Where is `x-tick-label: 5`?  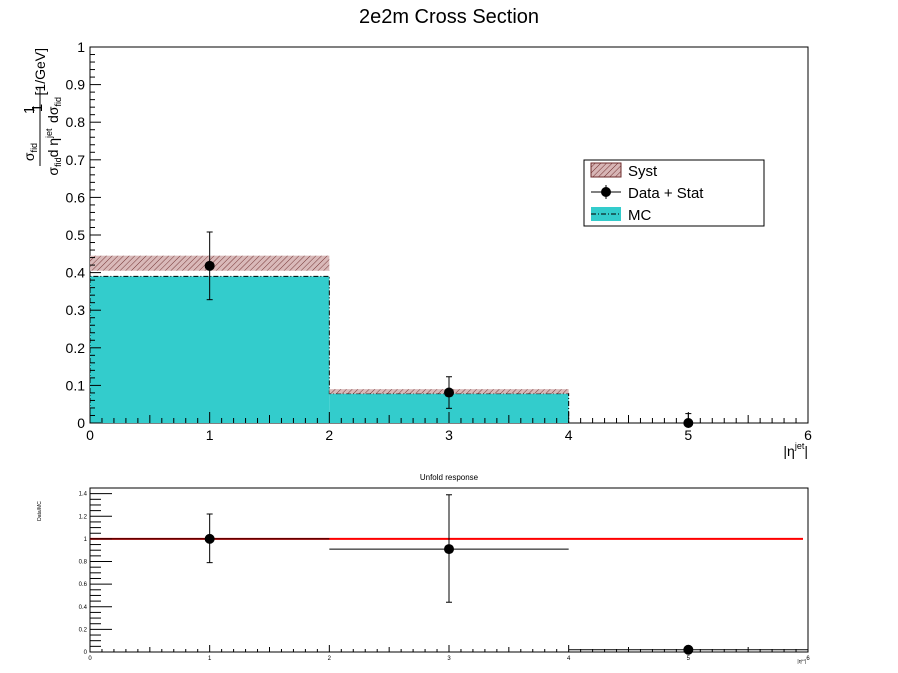 x-tick-label: 5 is located at coordinates (688, 435).